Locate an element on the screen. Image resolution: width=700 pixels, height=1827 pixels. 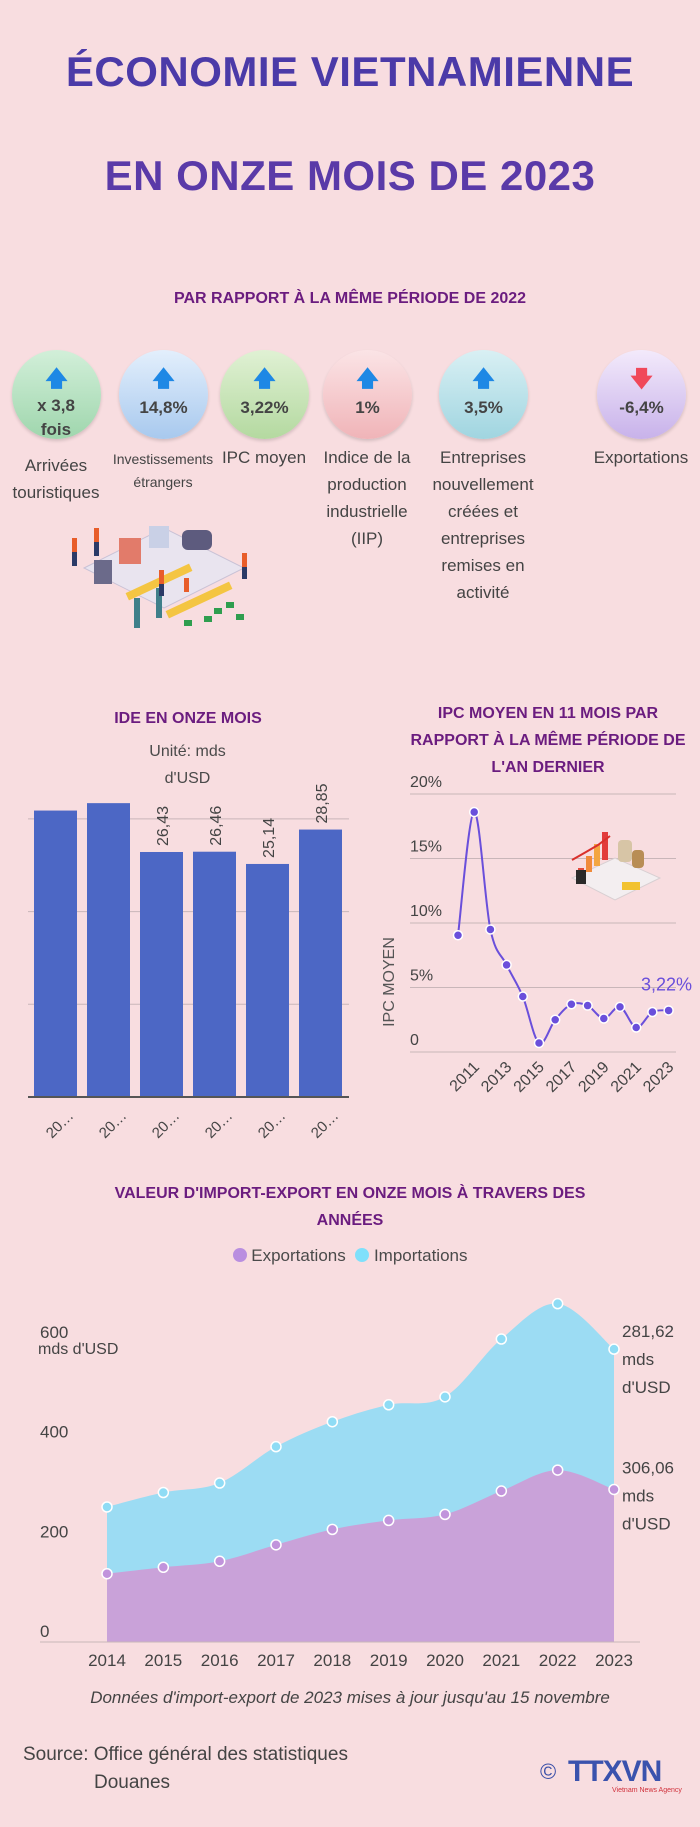
y-axis-title: IPC MOYEN is located at coordinates (389, 982).